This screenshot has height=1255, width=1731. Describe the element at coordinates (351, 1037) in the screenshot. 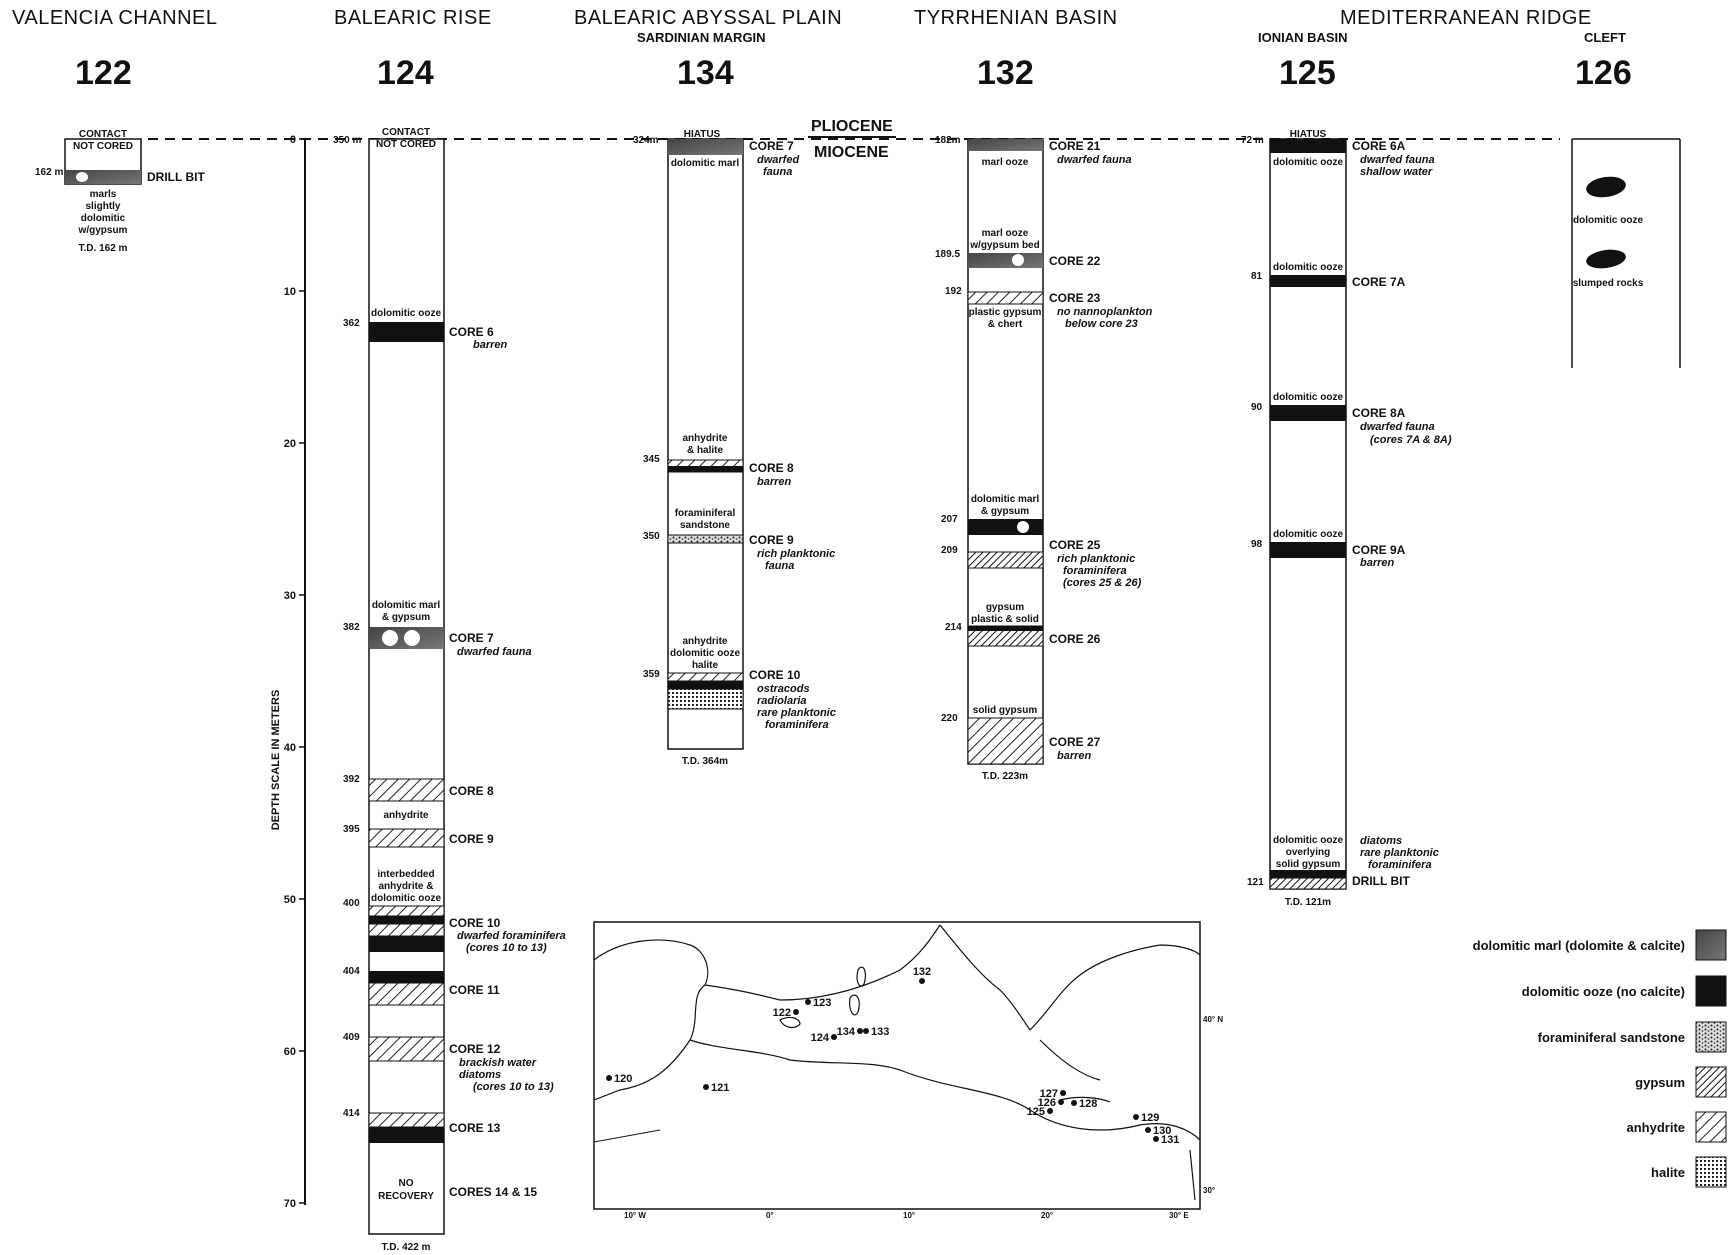

I see `depth-124-7: 409` at that location.